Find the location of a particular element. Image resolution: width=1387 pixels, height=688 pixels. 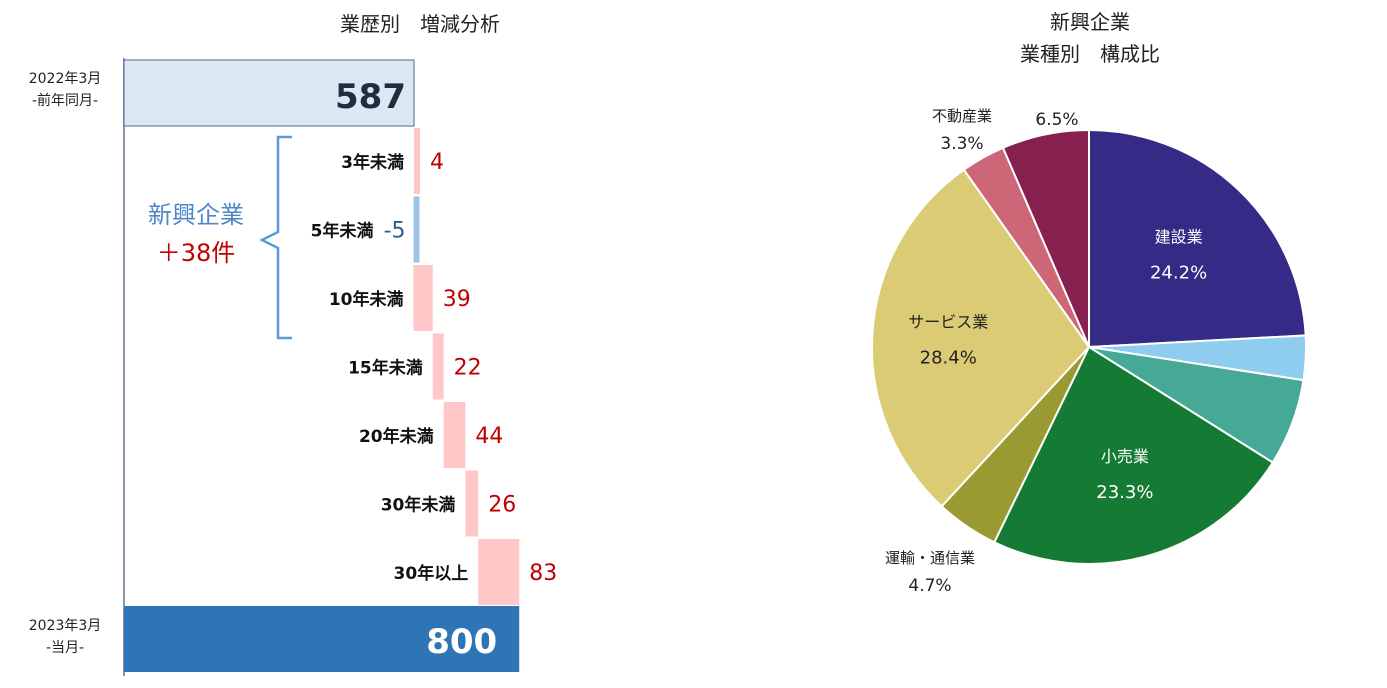

waterfall-value-label: 83 is located at coordinates (543, 573).